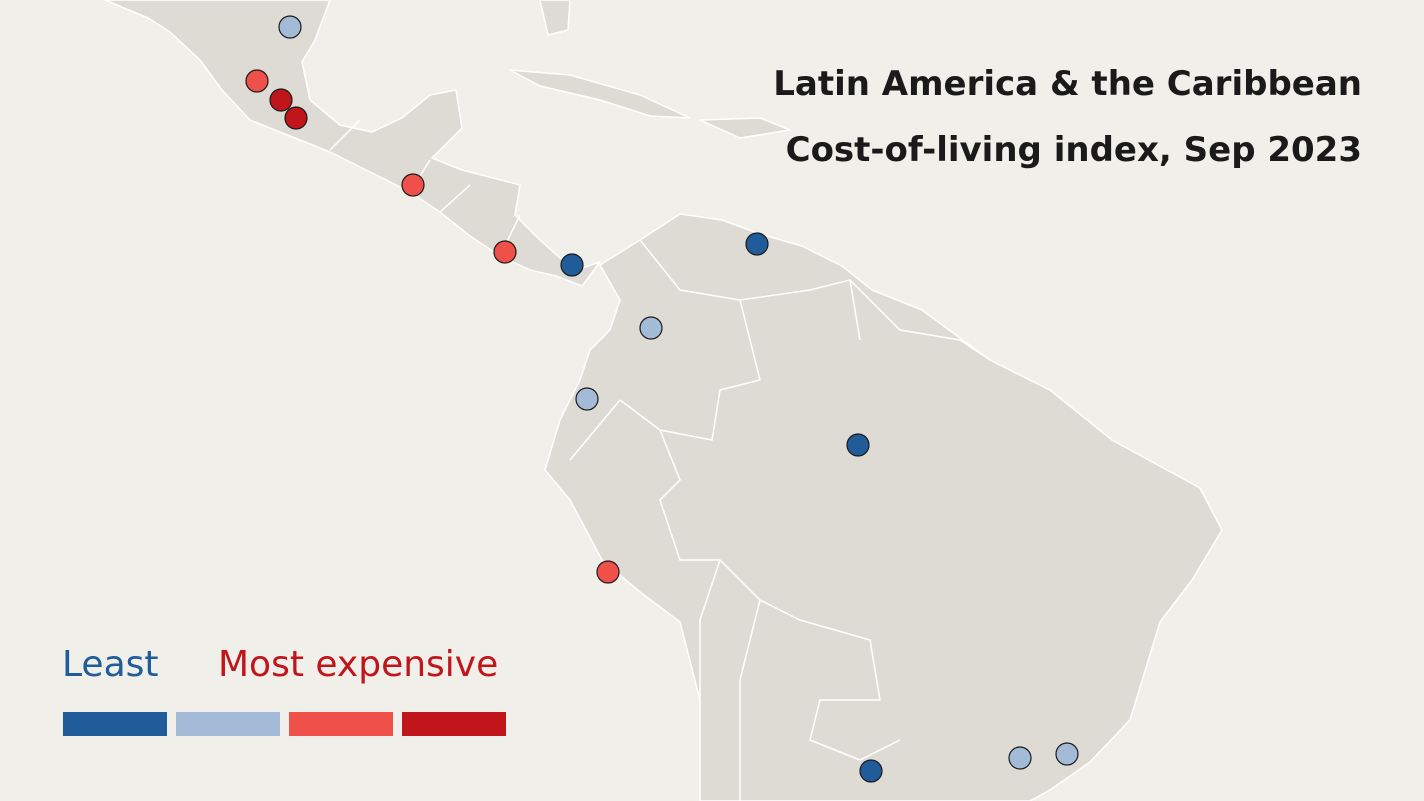 This screenshot has height=801, width=1424. What do you see at coordinates (358, 664) in the screenshot?
I see `legend-most: Most expensive` at bounding box center [358, 664].